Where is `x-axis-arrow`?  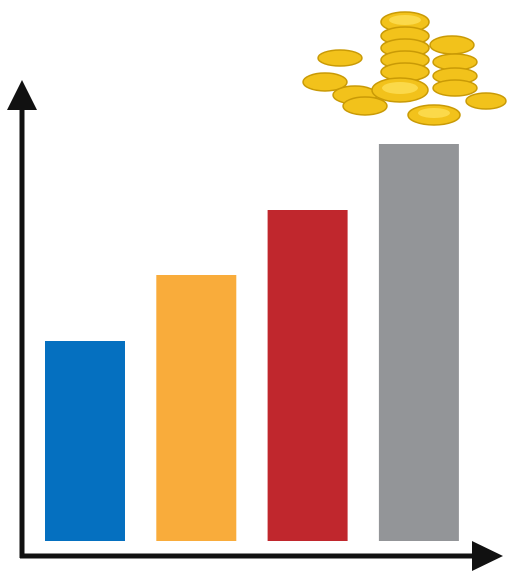
x-axis-arrow is located at coordinates (487, 556).